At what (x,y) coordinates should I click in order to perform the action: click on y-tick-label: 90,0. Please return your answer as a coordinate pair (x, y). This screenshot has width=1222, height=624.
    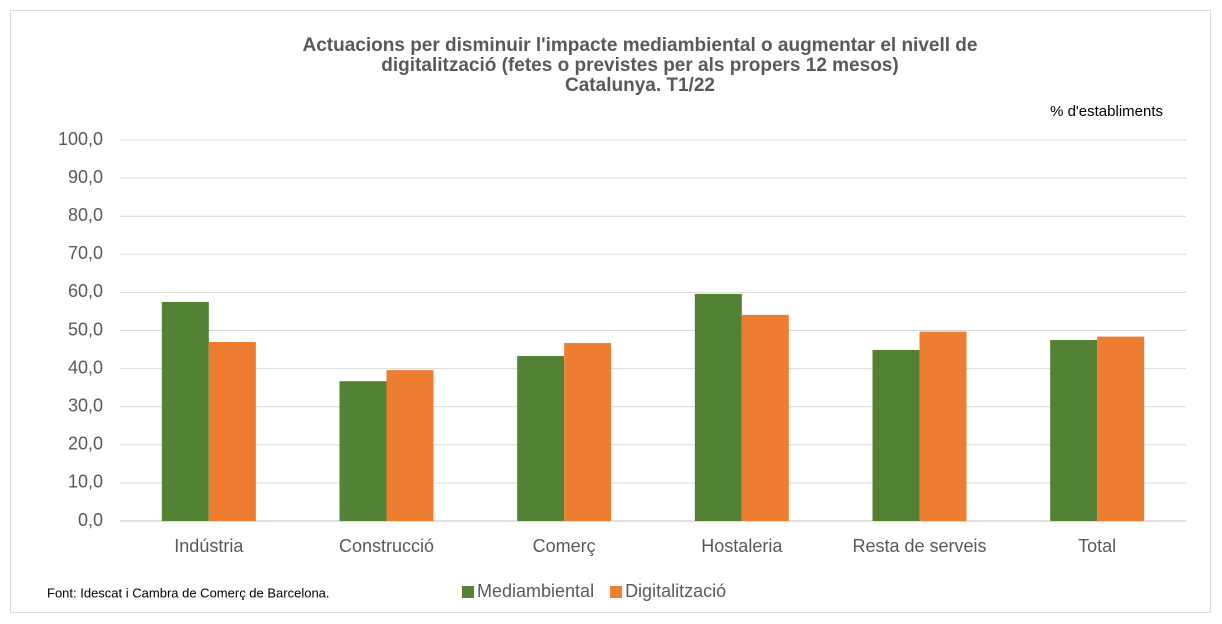
    Looking at the image, I should click on (85, 177).